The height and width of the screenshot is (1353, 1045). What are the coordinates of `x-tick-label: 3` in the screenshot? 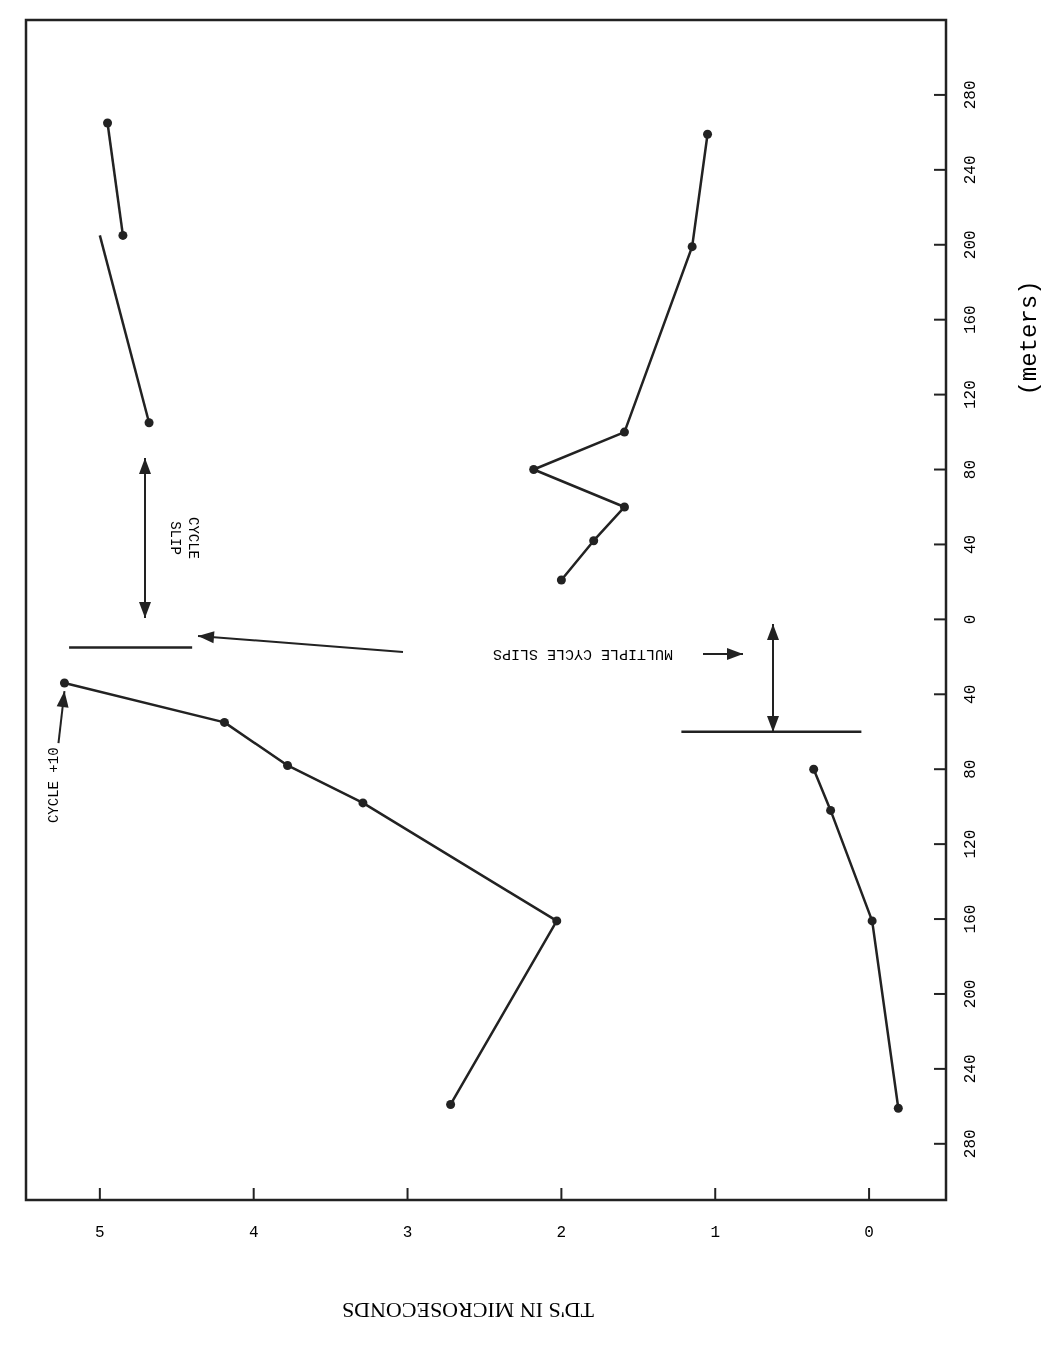 It's located at (407, 1233).